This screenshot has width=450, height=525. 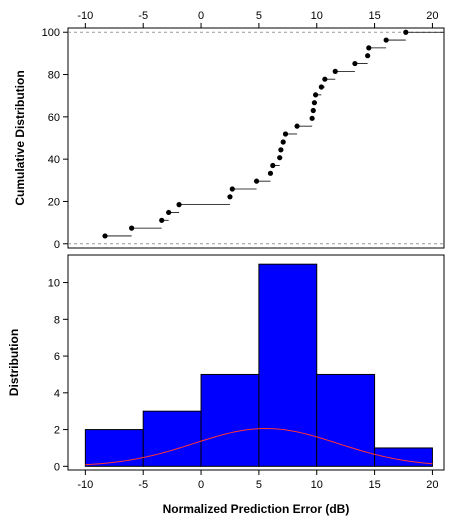 What do you see at coordinates (85, 485) in the screenshot?
I see `histogram-x-tick-label: -10` at bounding box center [85, 485].